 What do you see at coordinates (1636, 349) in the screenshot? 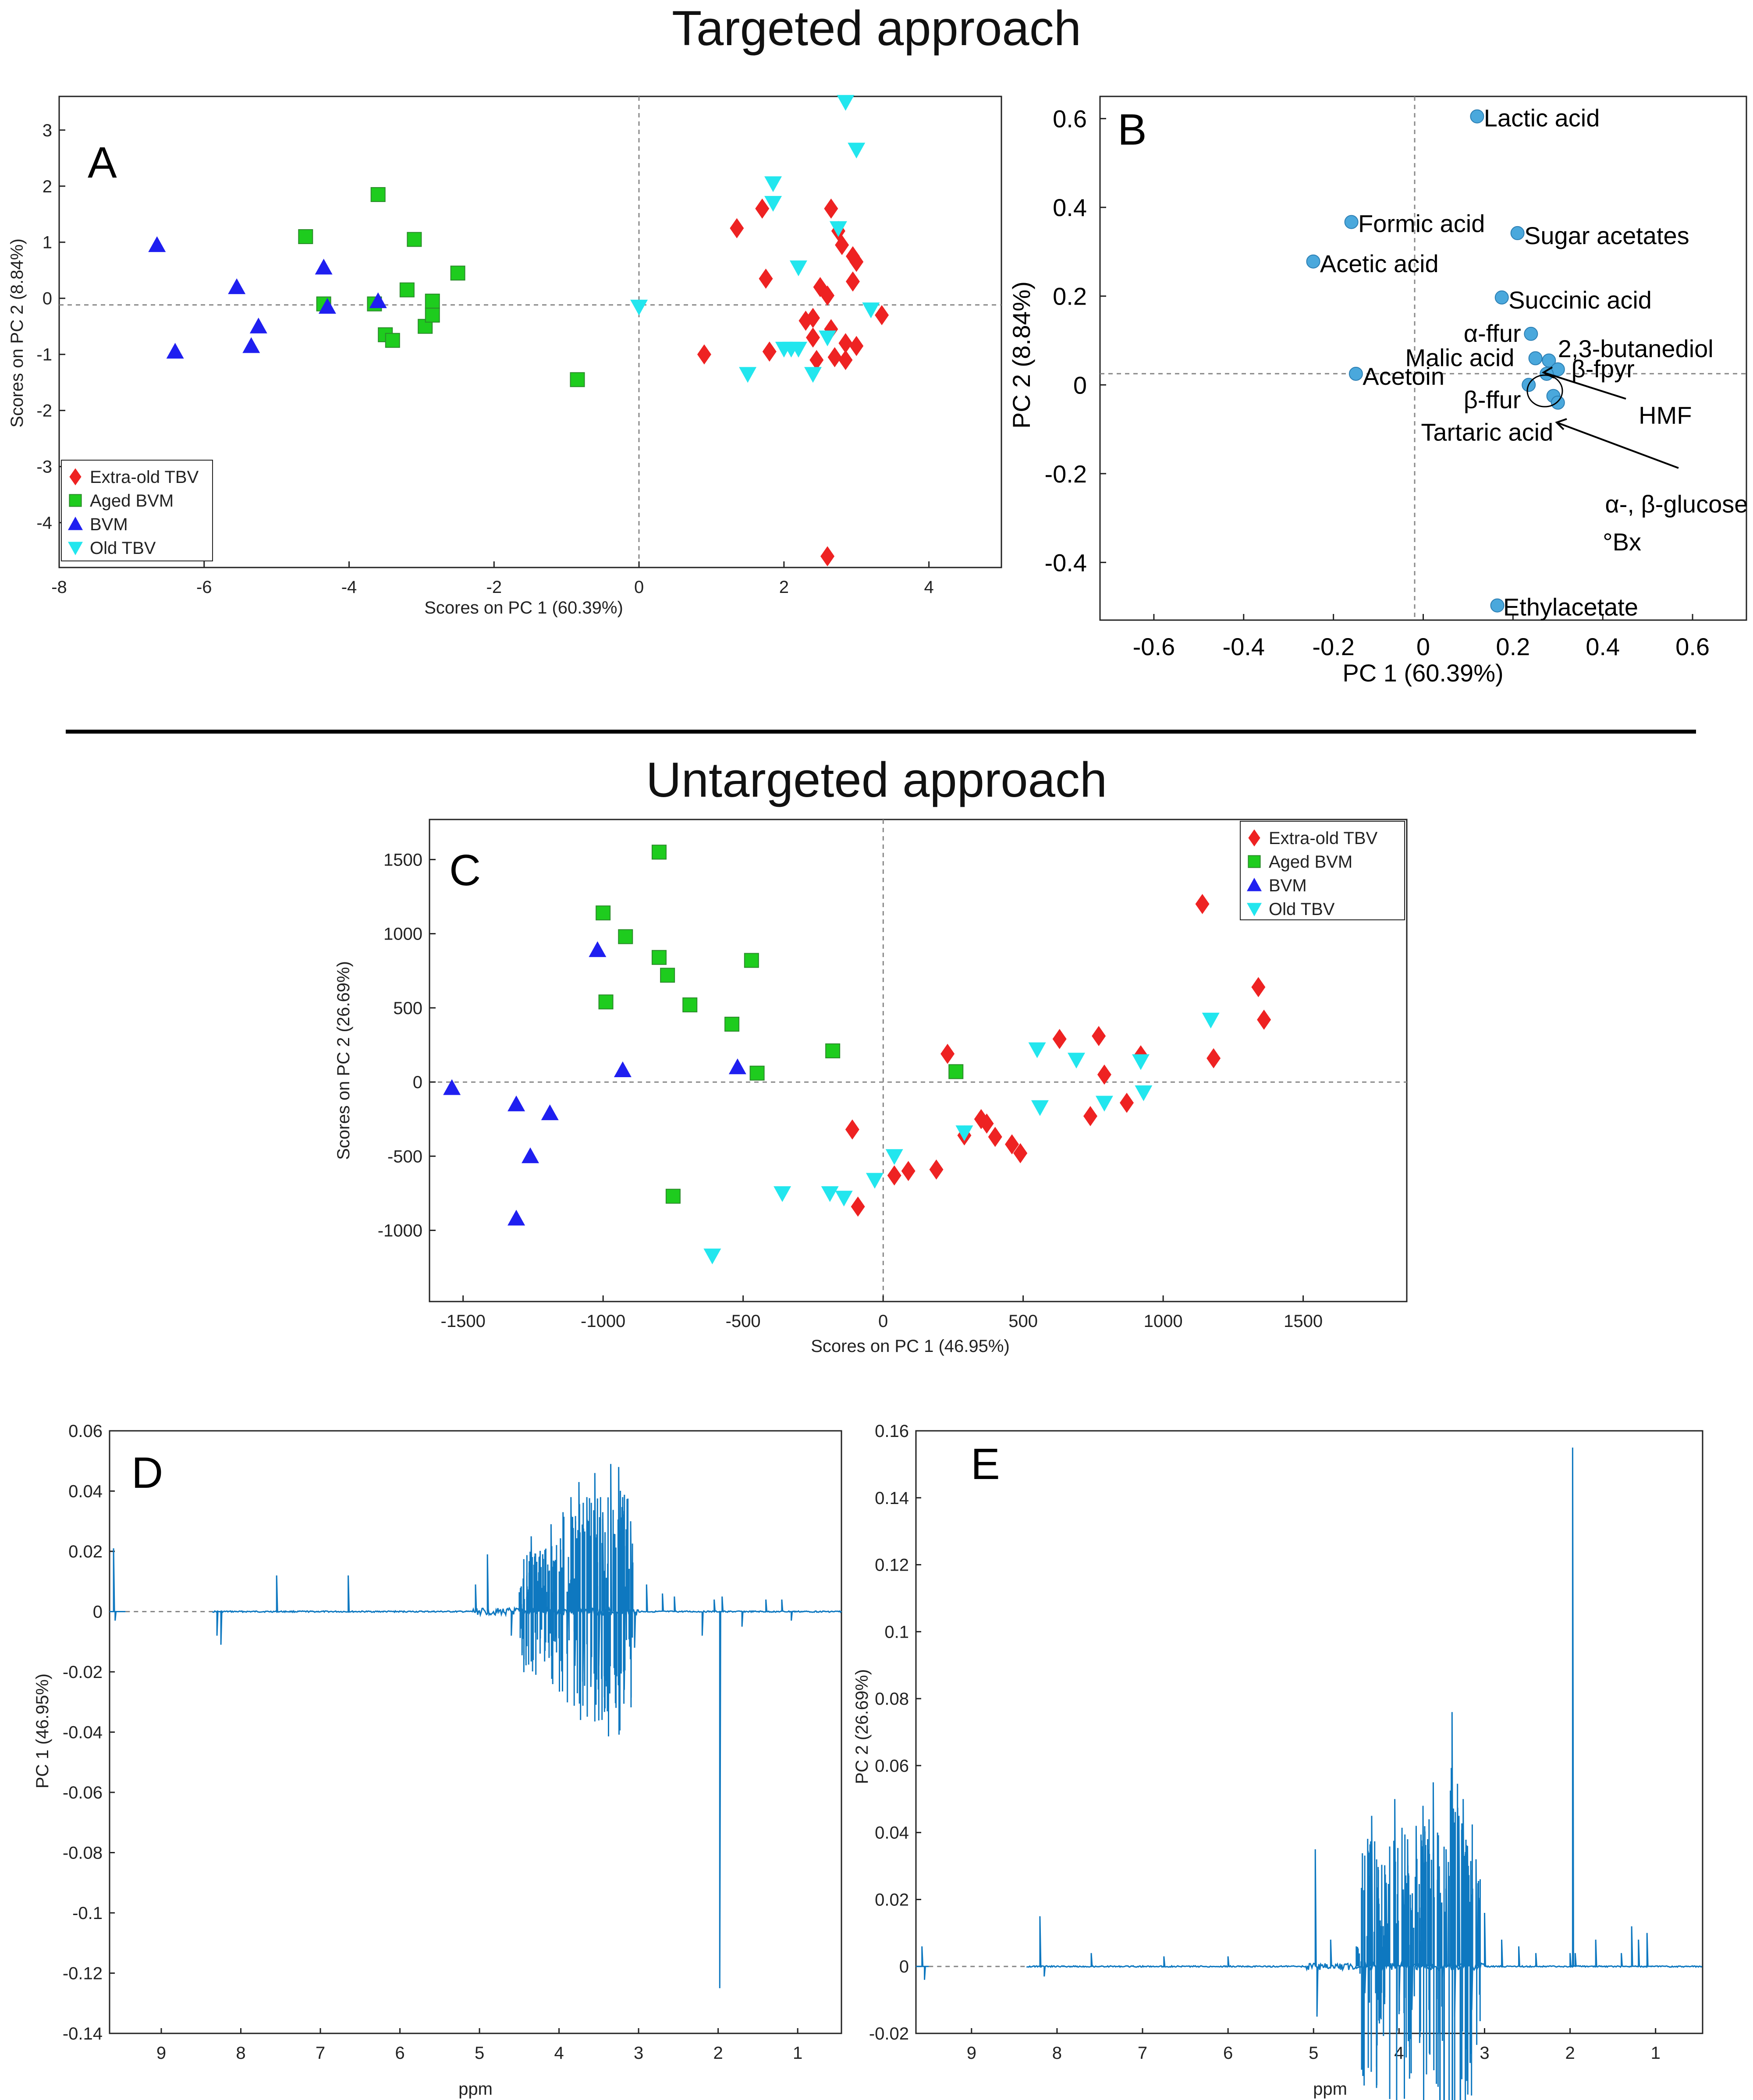
I see `variable-label: 2,3-butanediol` at bounding box center [1636, 349].